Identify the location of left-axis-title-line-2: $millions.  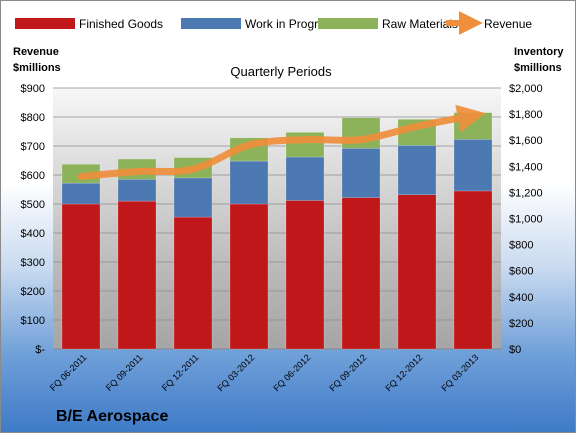
(37, 68).